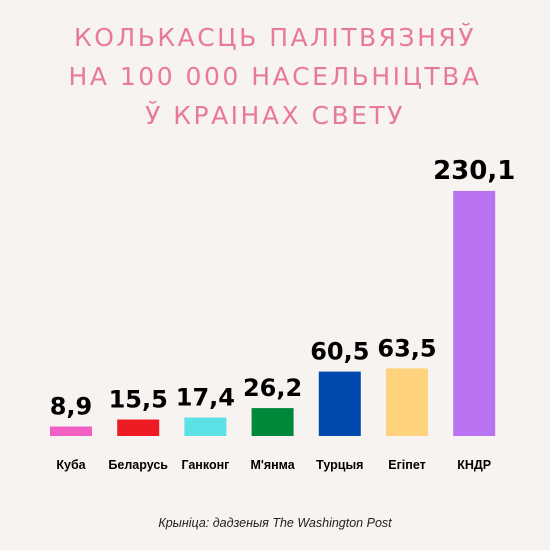 The image size is (550, 550). What do you see at coordinates (406, 465) in the screenshot?
I see `category-label-5: Егіпет` at bounding box center [406, 465].